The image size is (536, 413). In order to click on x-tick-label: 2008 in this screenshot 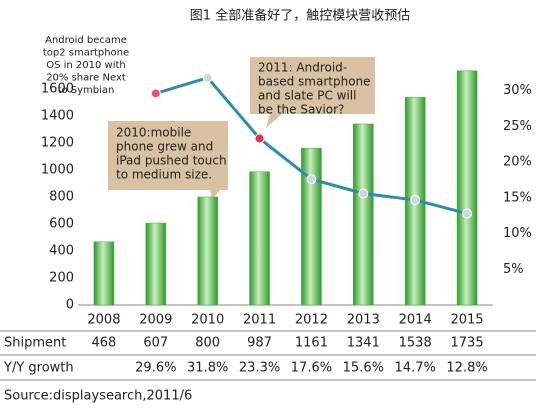, I will do `click(103, 320)`.